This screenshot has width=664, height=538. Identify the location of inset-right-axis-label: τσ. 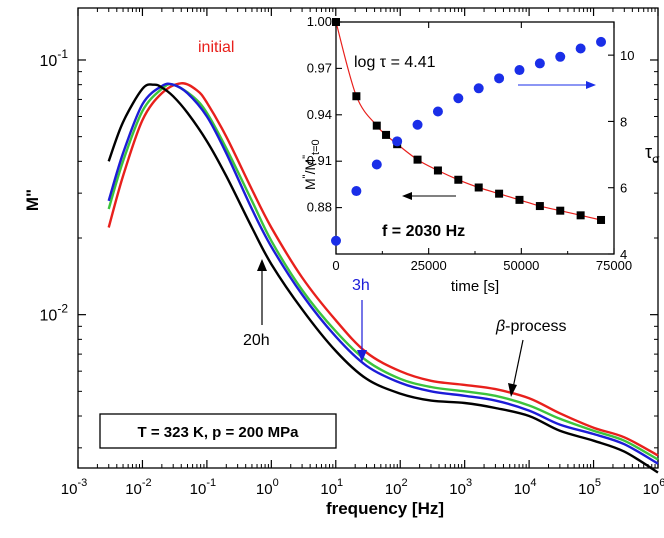
(652, 154).